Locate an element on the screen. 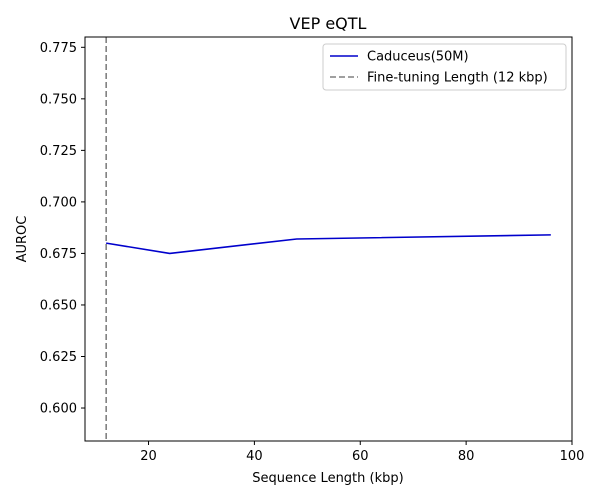 The height and width of the screenshot is (500, 600). y-tick-label: 0.700 is located at coordinates (58, 202).